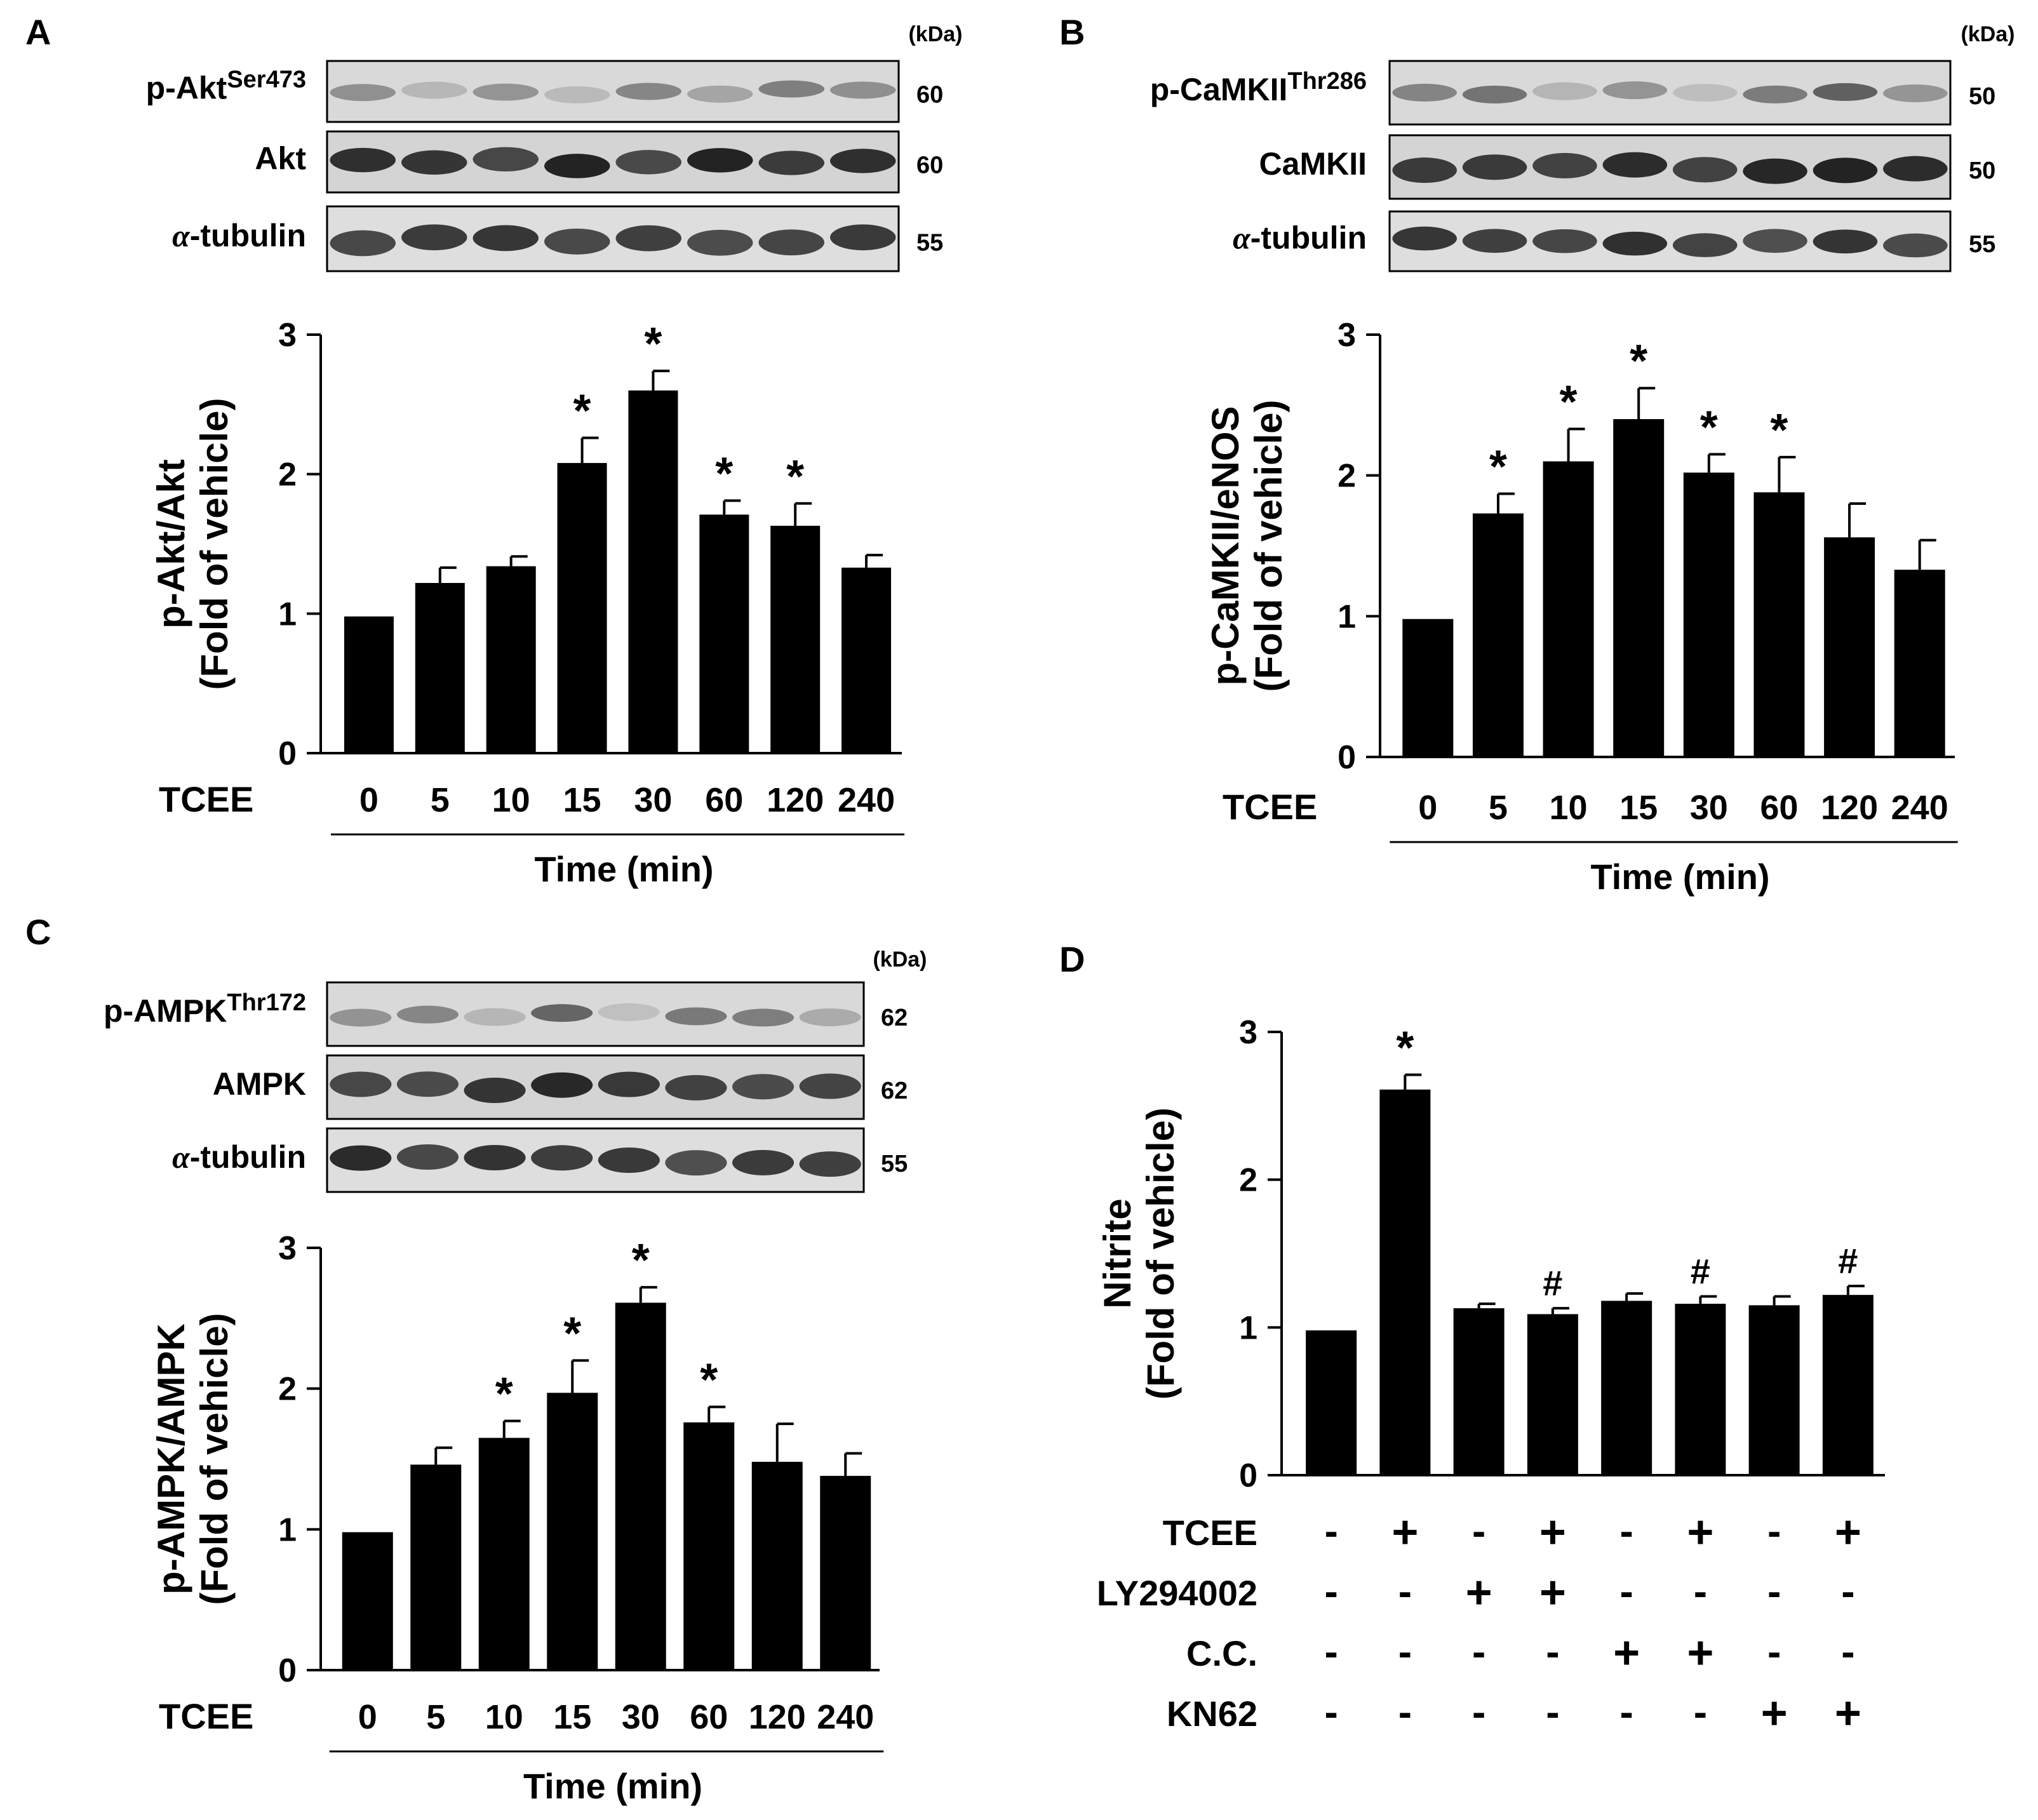 The height and width of the screenshot is (1820, 2038). I want to click on panel-a-x-label: Time (min), so click(623, 869).